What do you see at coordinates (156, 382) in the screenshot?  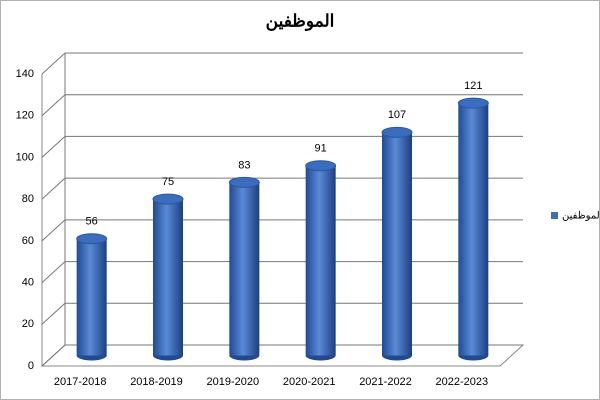 I see `x-tick-label: 2018-2019` at bounding box center [156, 382].